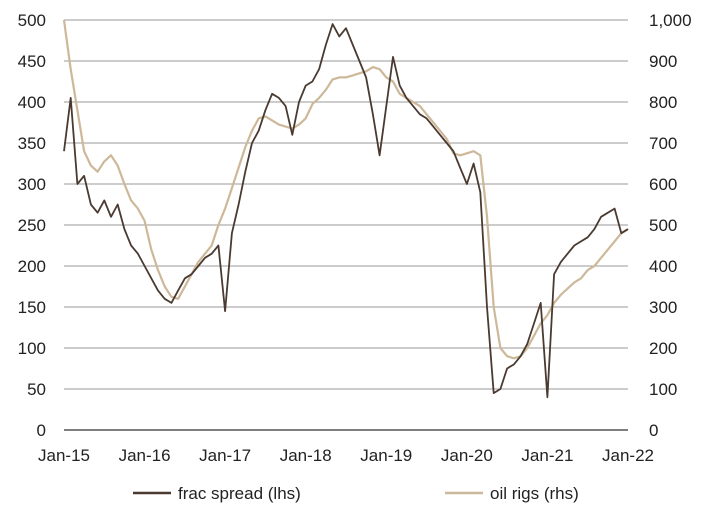 This screenshot has width=717, height=526. I want to click on left-tick-label: 300, so click(32, 184).